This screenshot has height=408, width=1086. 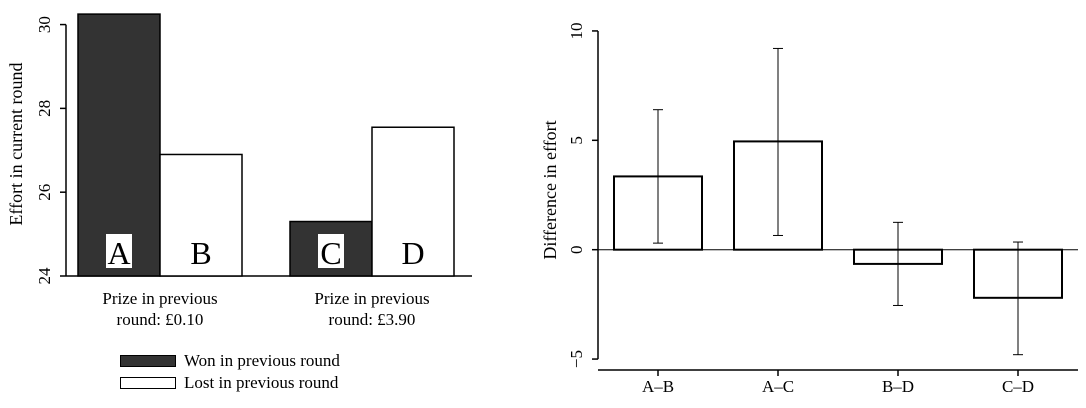 What do you see at coordinates (44, 276) in the screenshot?
I see `y-tick-label: 24` at bounding box center [44, 276].